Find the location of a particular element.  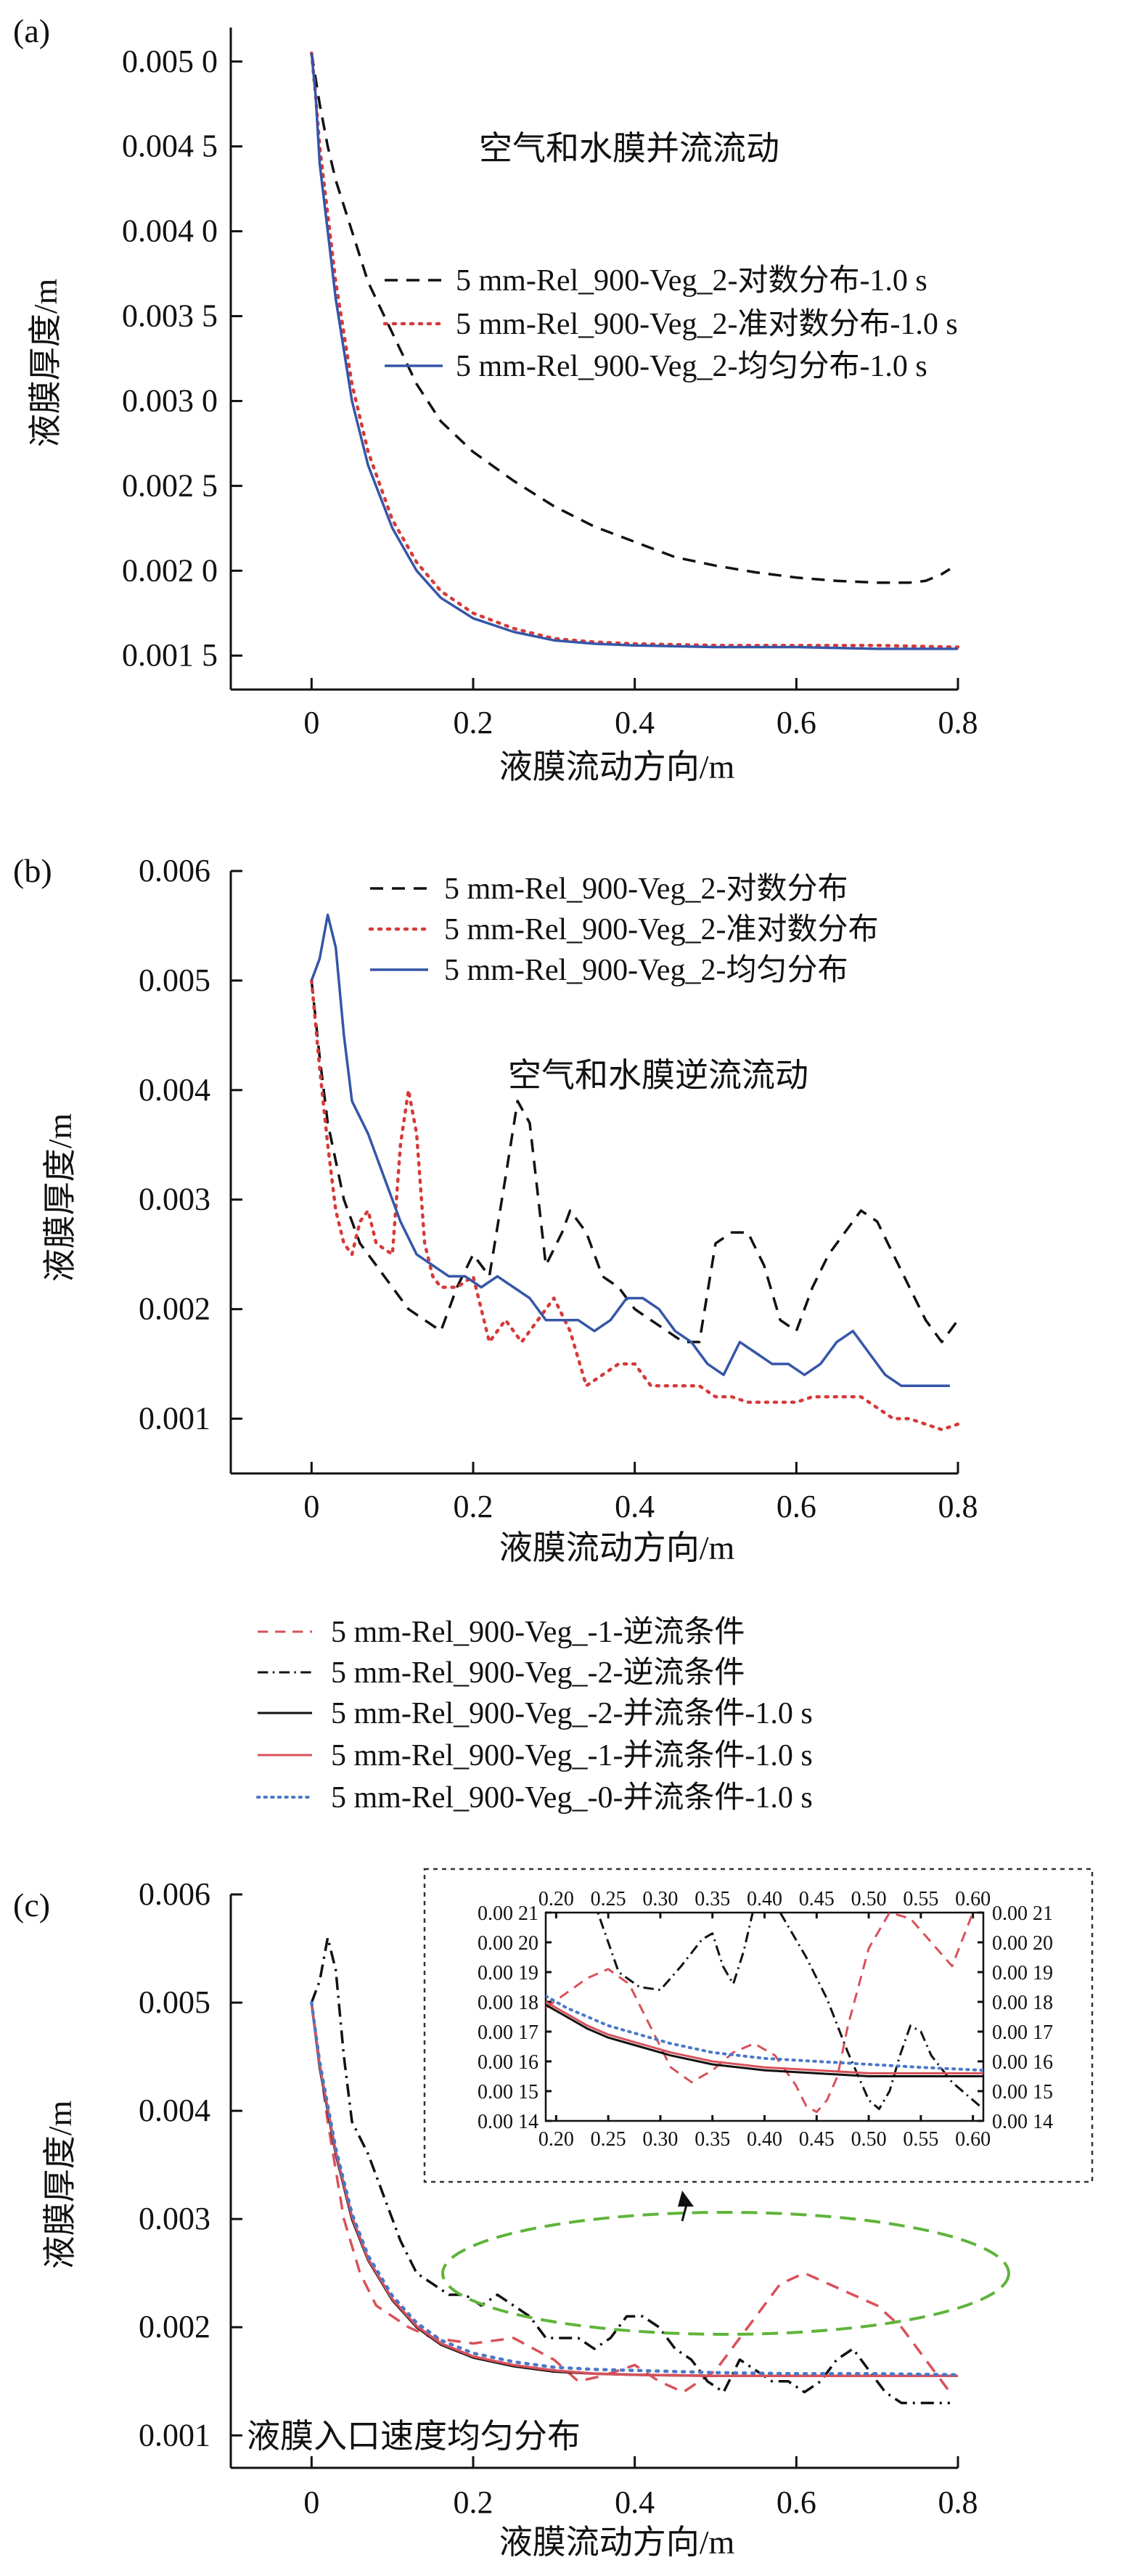

panel-a-x-tick-label: 0.8 is located at coordinates (958, 723).